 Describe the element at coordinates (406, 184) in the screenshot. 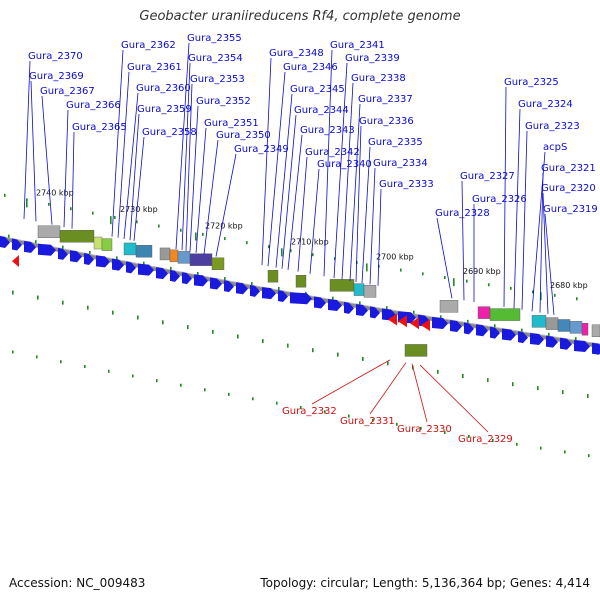

I see `gene-label: Gura_2333` at that location.